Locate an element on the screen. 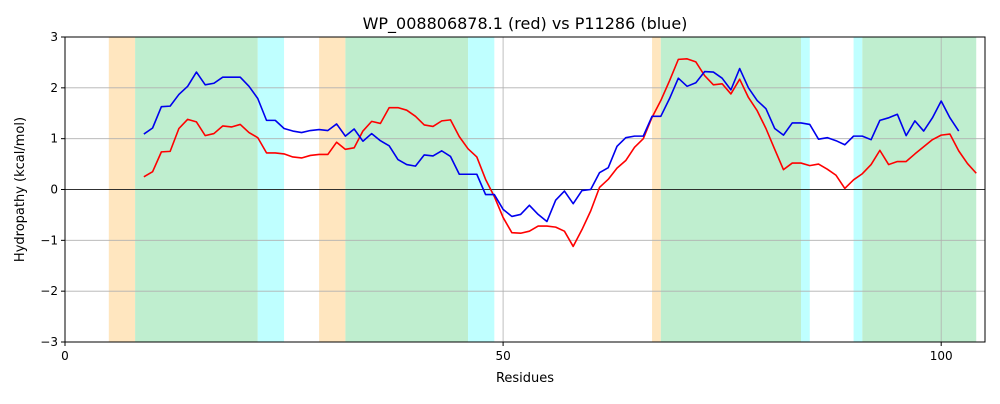  x-tick-label: 50 is located at coordinates (502, 356).